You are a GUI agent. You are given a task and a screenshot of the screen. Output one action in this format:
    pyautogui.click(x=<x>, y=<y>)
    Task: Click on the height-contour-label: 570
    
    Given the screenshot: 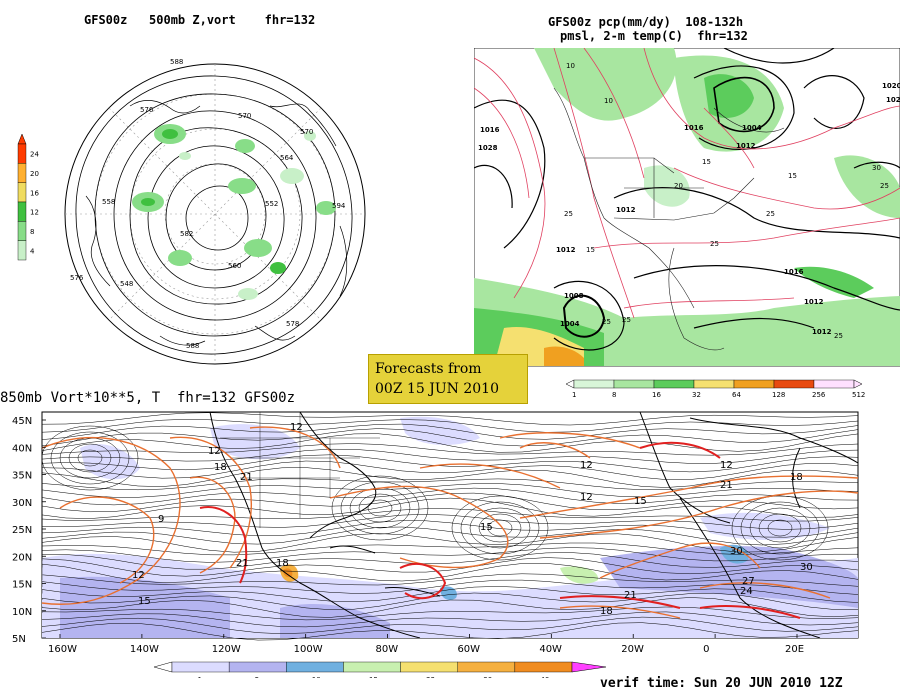 What is the action you would take?
    pyautogui.click(x=244, y=116)
    